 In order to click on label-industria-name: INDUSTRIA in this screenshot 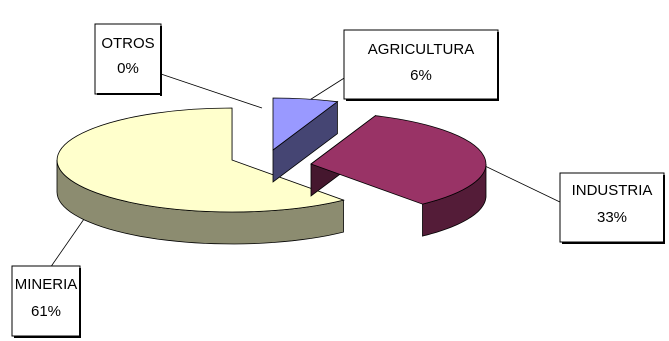, I will do `click(612, 190)`.